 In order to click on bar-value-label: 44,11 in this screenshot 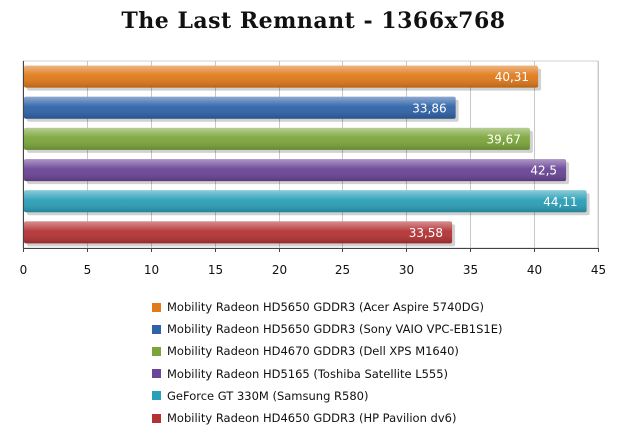, I will do `click(560, 202)`.